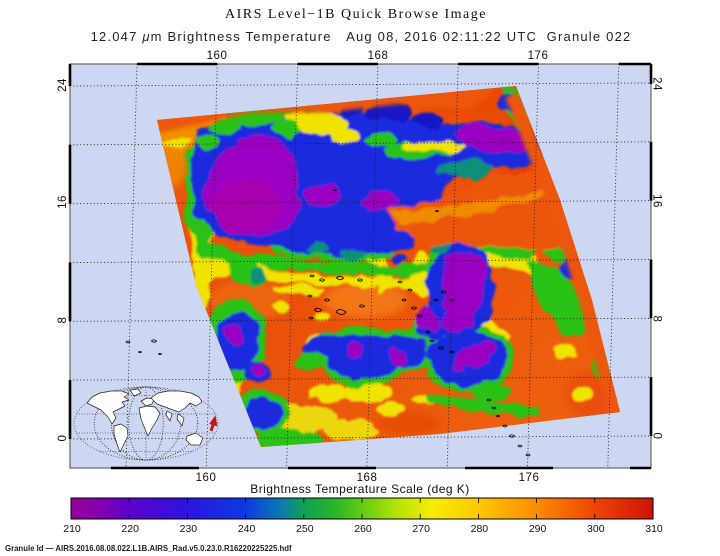 Image resolution: width=720 pixels, height=556 pixels. What do you see at coordinates (363, 529) in the screenshot?
I see `svg-text: 260` at bounding box center [363, 529].